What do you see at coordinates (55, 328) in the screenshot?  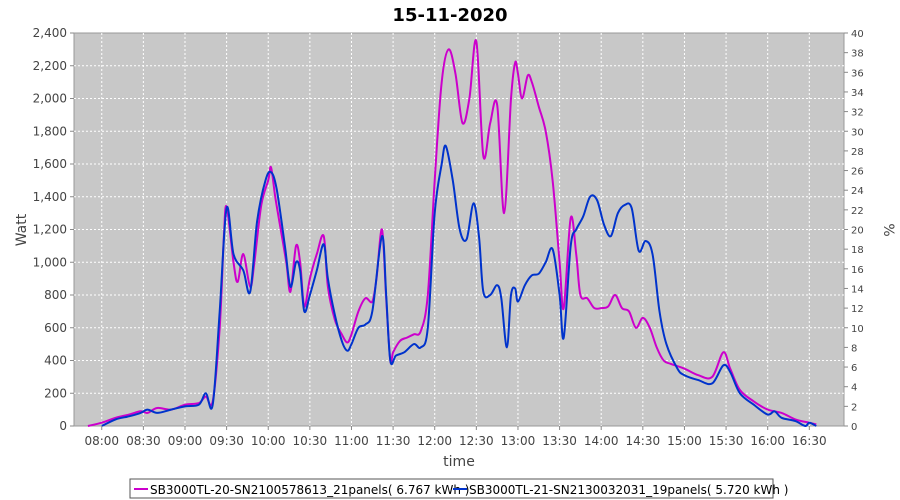 I see `y-tick-label: 600` at bounding box center [55, 328].